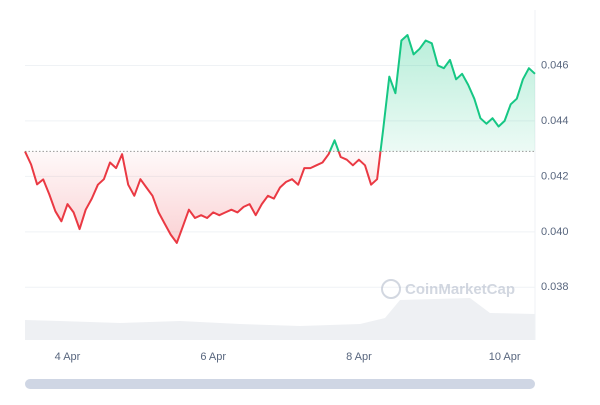 The height and width of the screenshot is (405, 600). I want to click on y-tick-label: 0.046, so click(555, 65).